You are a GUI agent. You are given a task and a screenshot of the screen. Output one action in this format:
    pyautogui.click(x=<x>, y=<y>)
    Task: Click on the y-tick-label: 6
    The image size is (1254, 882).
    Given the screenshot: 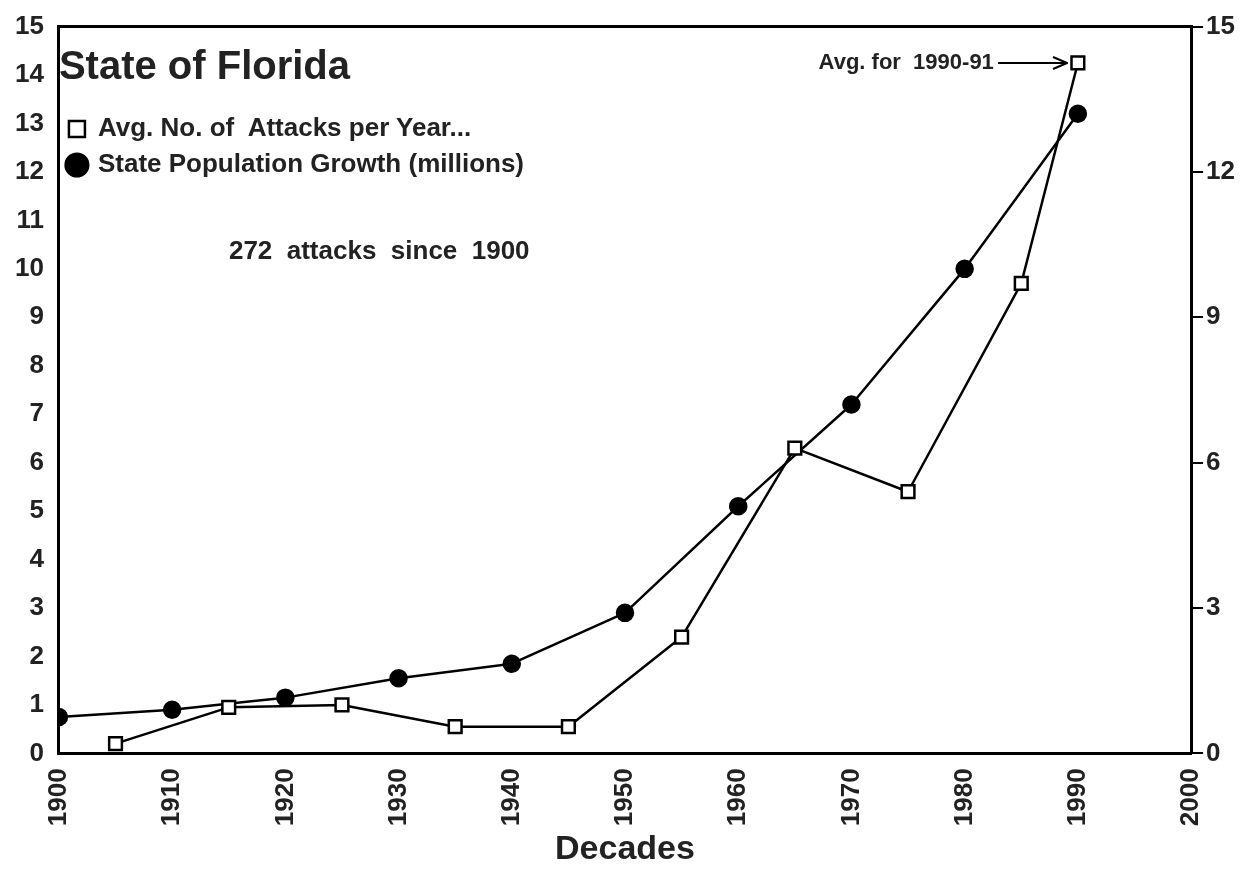 What is the action you would take?
    pyautogui.click(x=36, y=460)
    